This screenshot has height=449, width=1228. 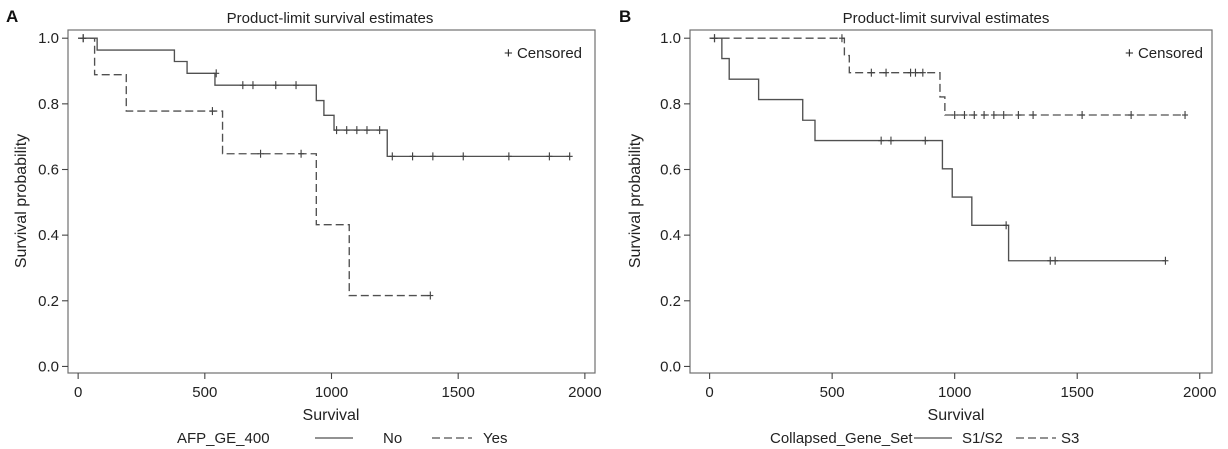 What do you see at coordinates (947, 76) in the screenshot?
I see `survival-curve-s3` at bounding box center [947, 76].